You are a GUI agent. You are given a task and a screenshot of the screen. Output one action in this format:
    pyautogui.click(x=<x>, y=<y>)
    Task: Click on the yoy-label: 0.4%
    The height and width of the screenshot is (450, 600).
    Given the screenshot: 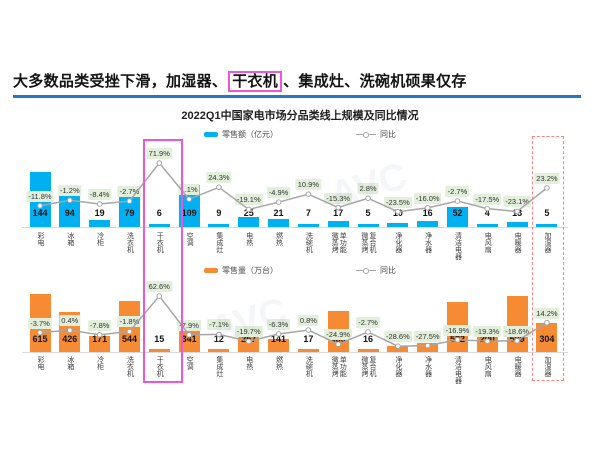 What is the action you would take?
    pyautogui.click(x=70, y=321)
    